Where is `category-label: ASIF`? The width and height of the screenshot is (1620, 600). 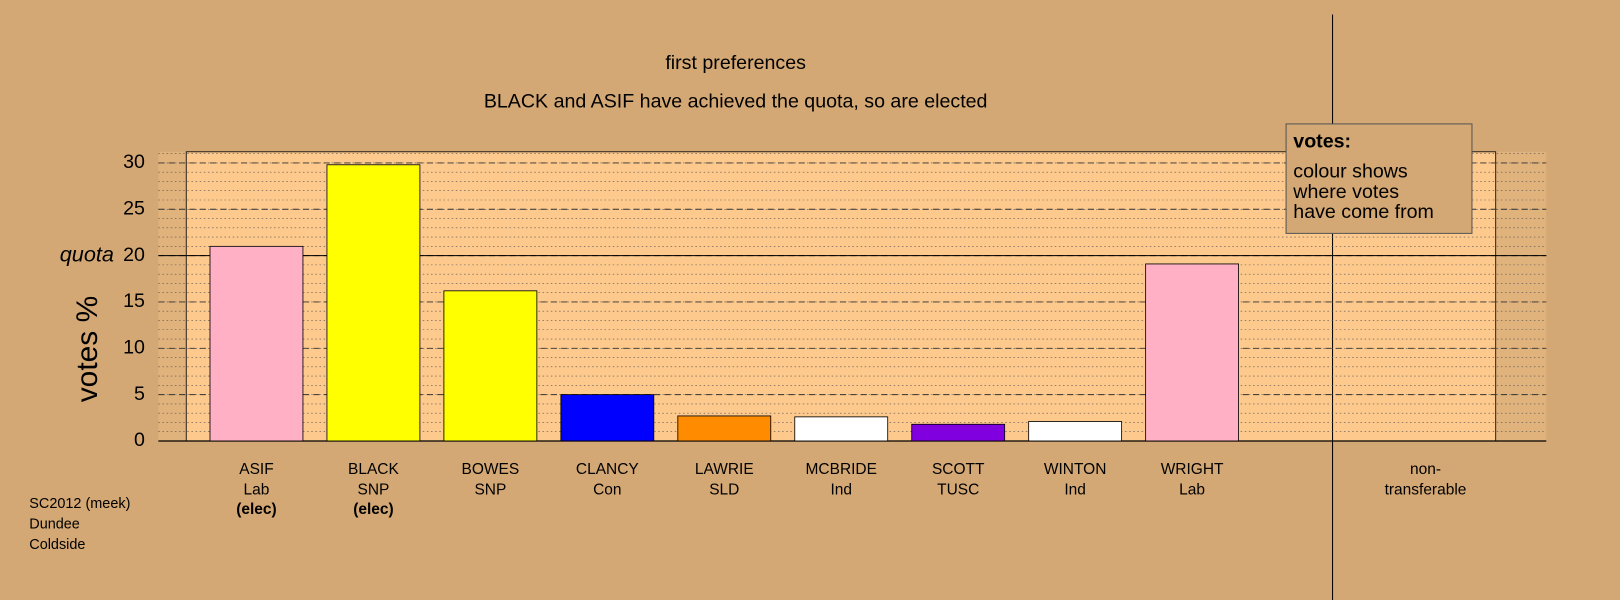
category-label: ASIF is located at coordinates (256, 469).